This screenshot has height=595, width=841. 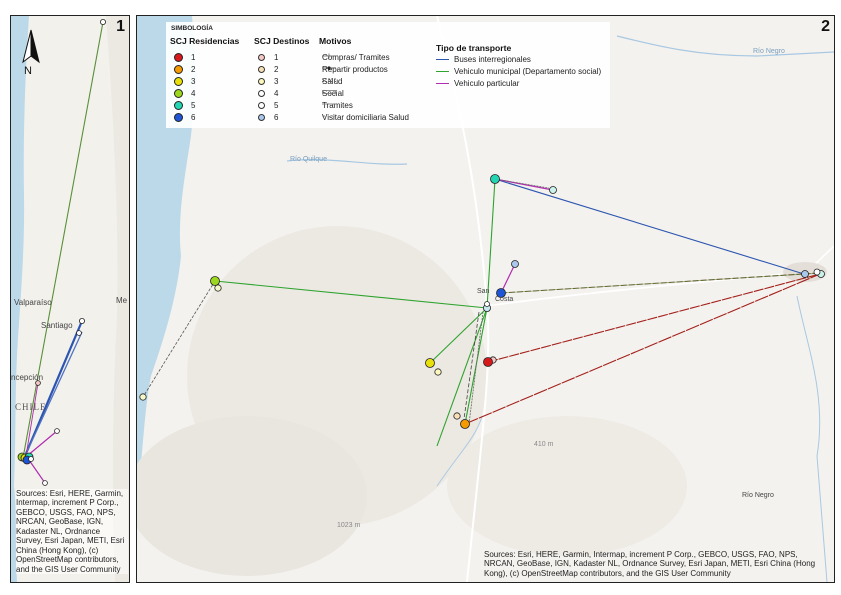 What do you see at coordinates (308, 159) in the screenshot?
I see `river-label-quilque: Río Quilque` at bounding box center [308, 159].